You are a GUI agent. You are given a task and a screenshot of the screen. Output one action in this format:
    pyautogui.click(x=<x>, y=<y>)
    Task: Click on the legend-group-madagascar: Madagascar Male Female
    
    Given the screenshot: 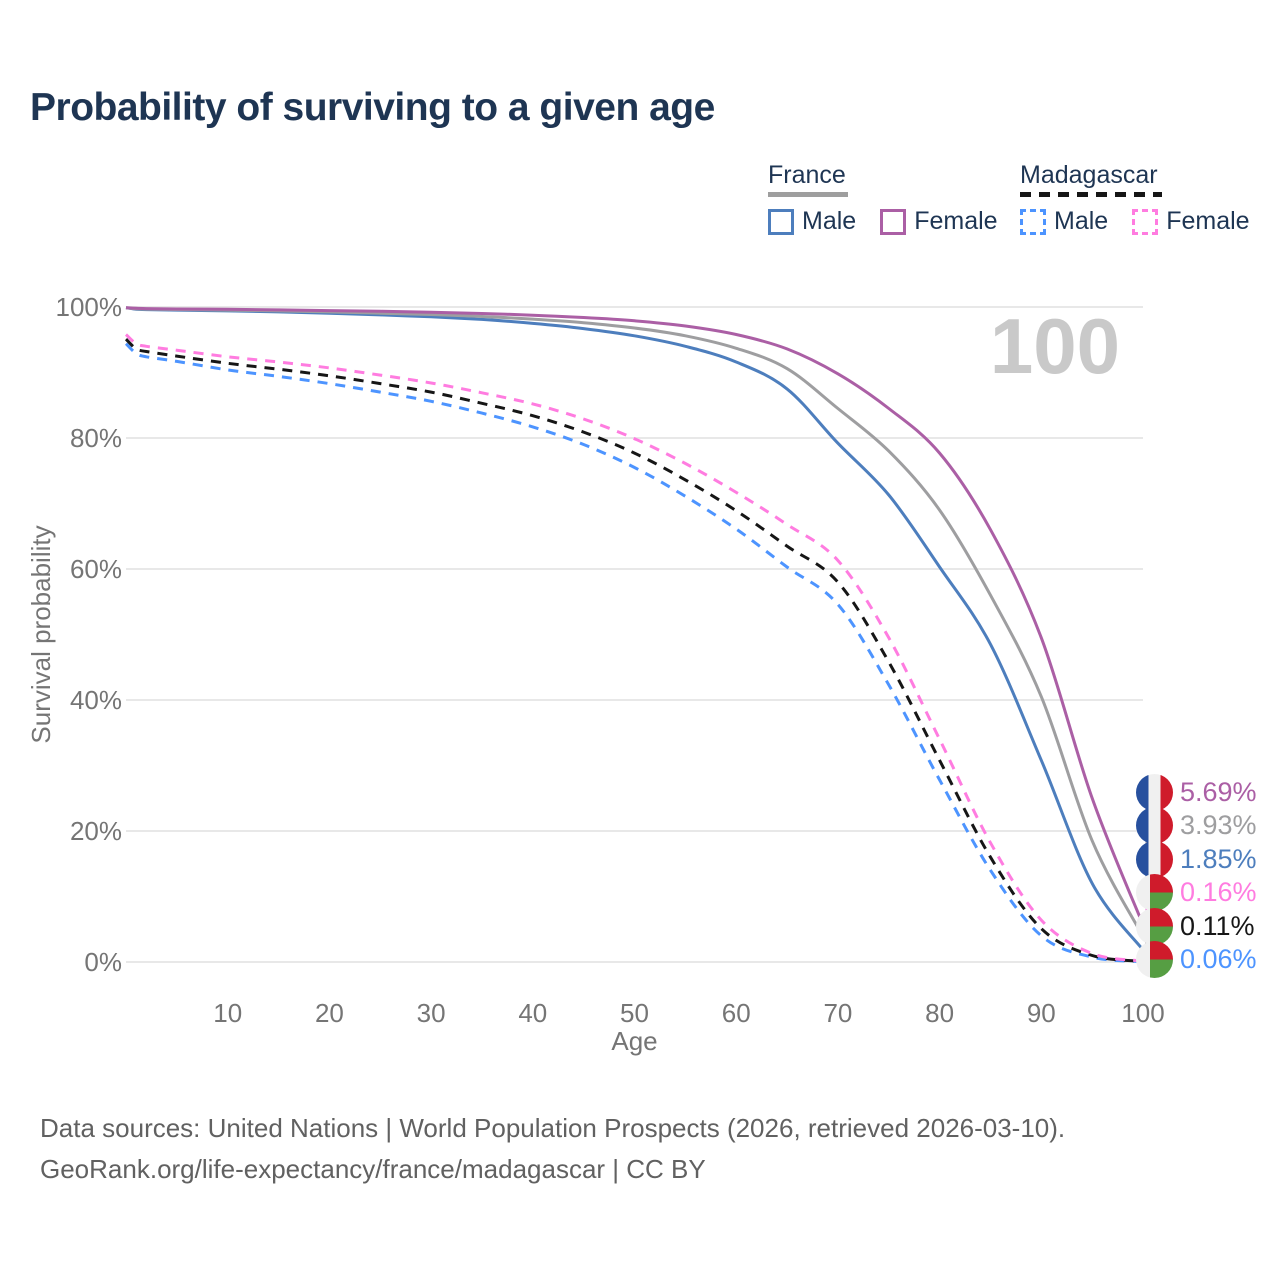 What is the action you would take?
    pyautogui.click(x=1135, y=199)
    